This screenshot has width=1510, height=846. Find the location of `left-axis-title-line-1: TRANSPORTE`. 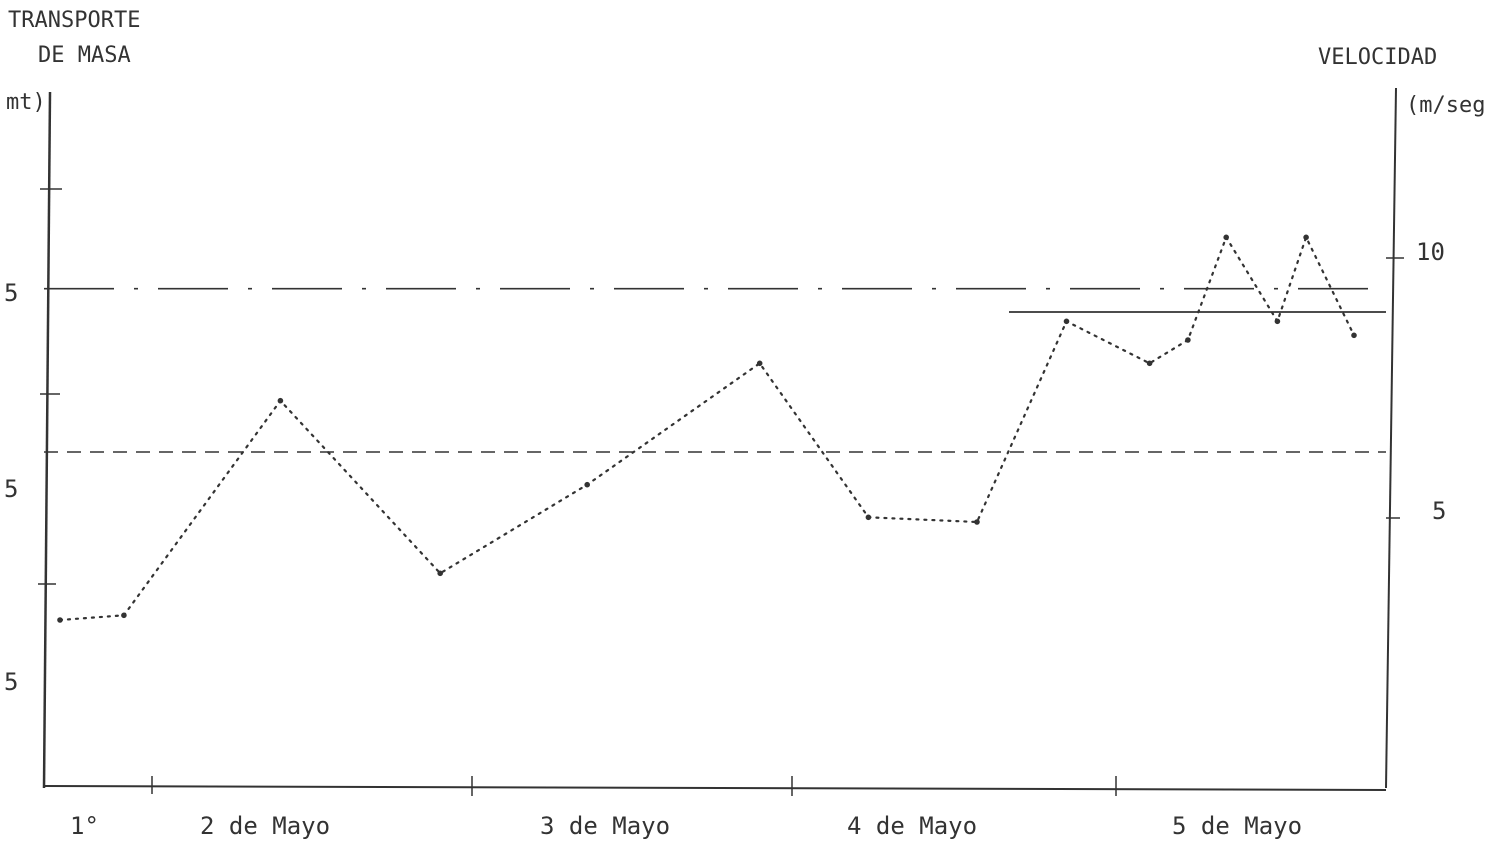

left-axis-title-line-1: TRANSPORTE is located at coordinates (74, 20).